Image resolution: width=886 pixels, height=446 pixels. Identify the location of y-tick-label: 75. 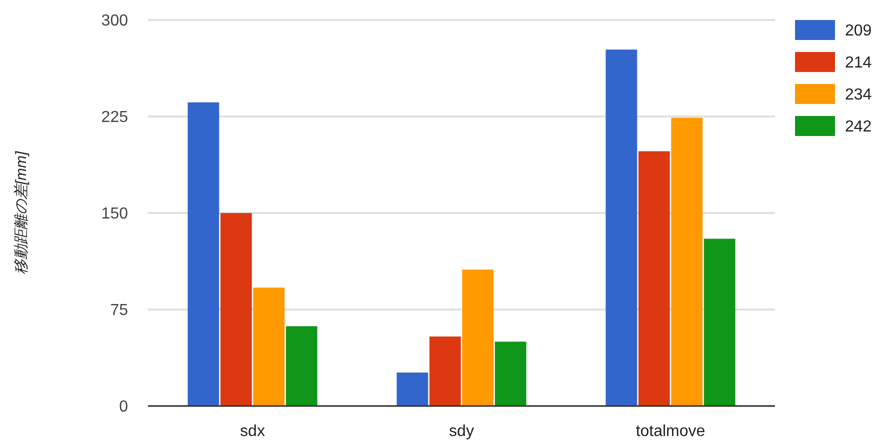
(119, 311).